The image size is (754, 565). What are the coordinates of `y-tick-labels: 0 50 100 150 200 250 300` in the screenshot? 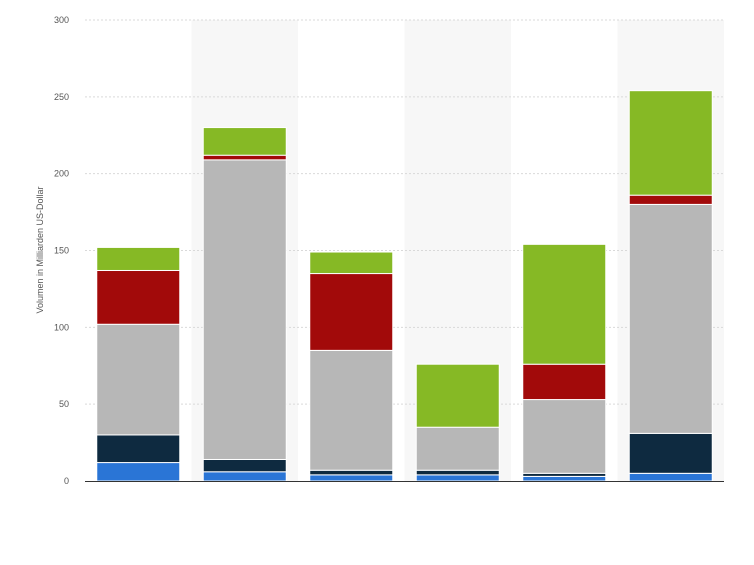 It's located at (61, 250).